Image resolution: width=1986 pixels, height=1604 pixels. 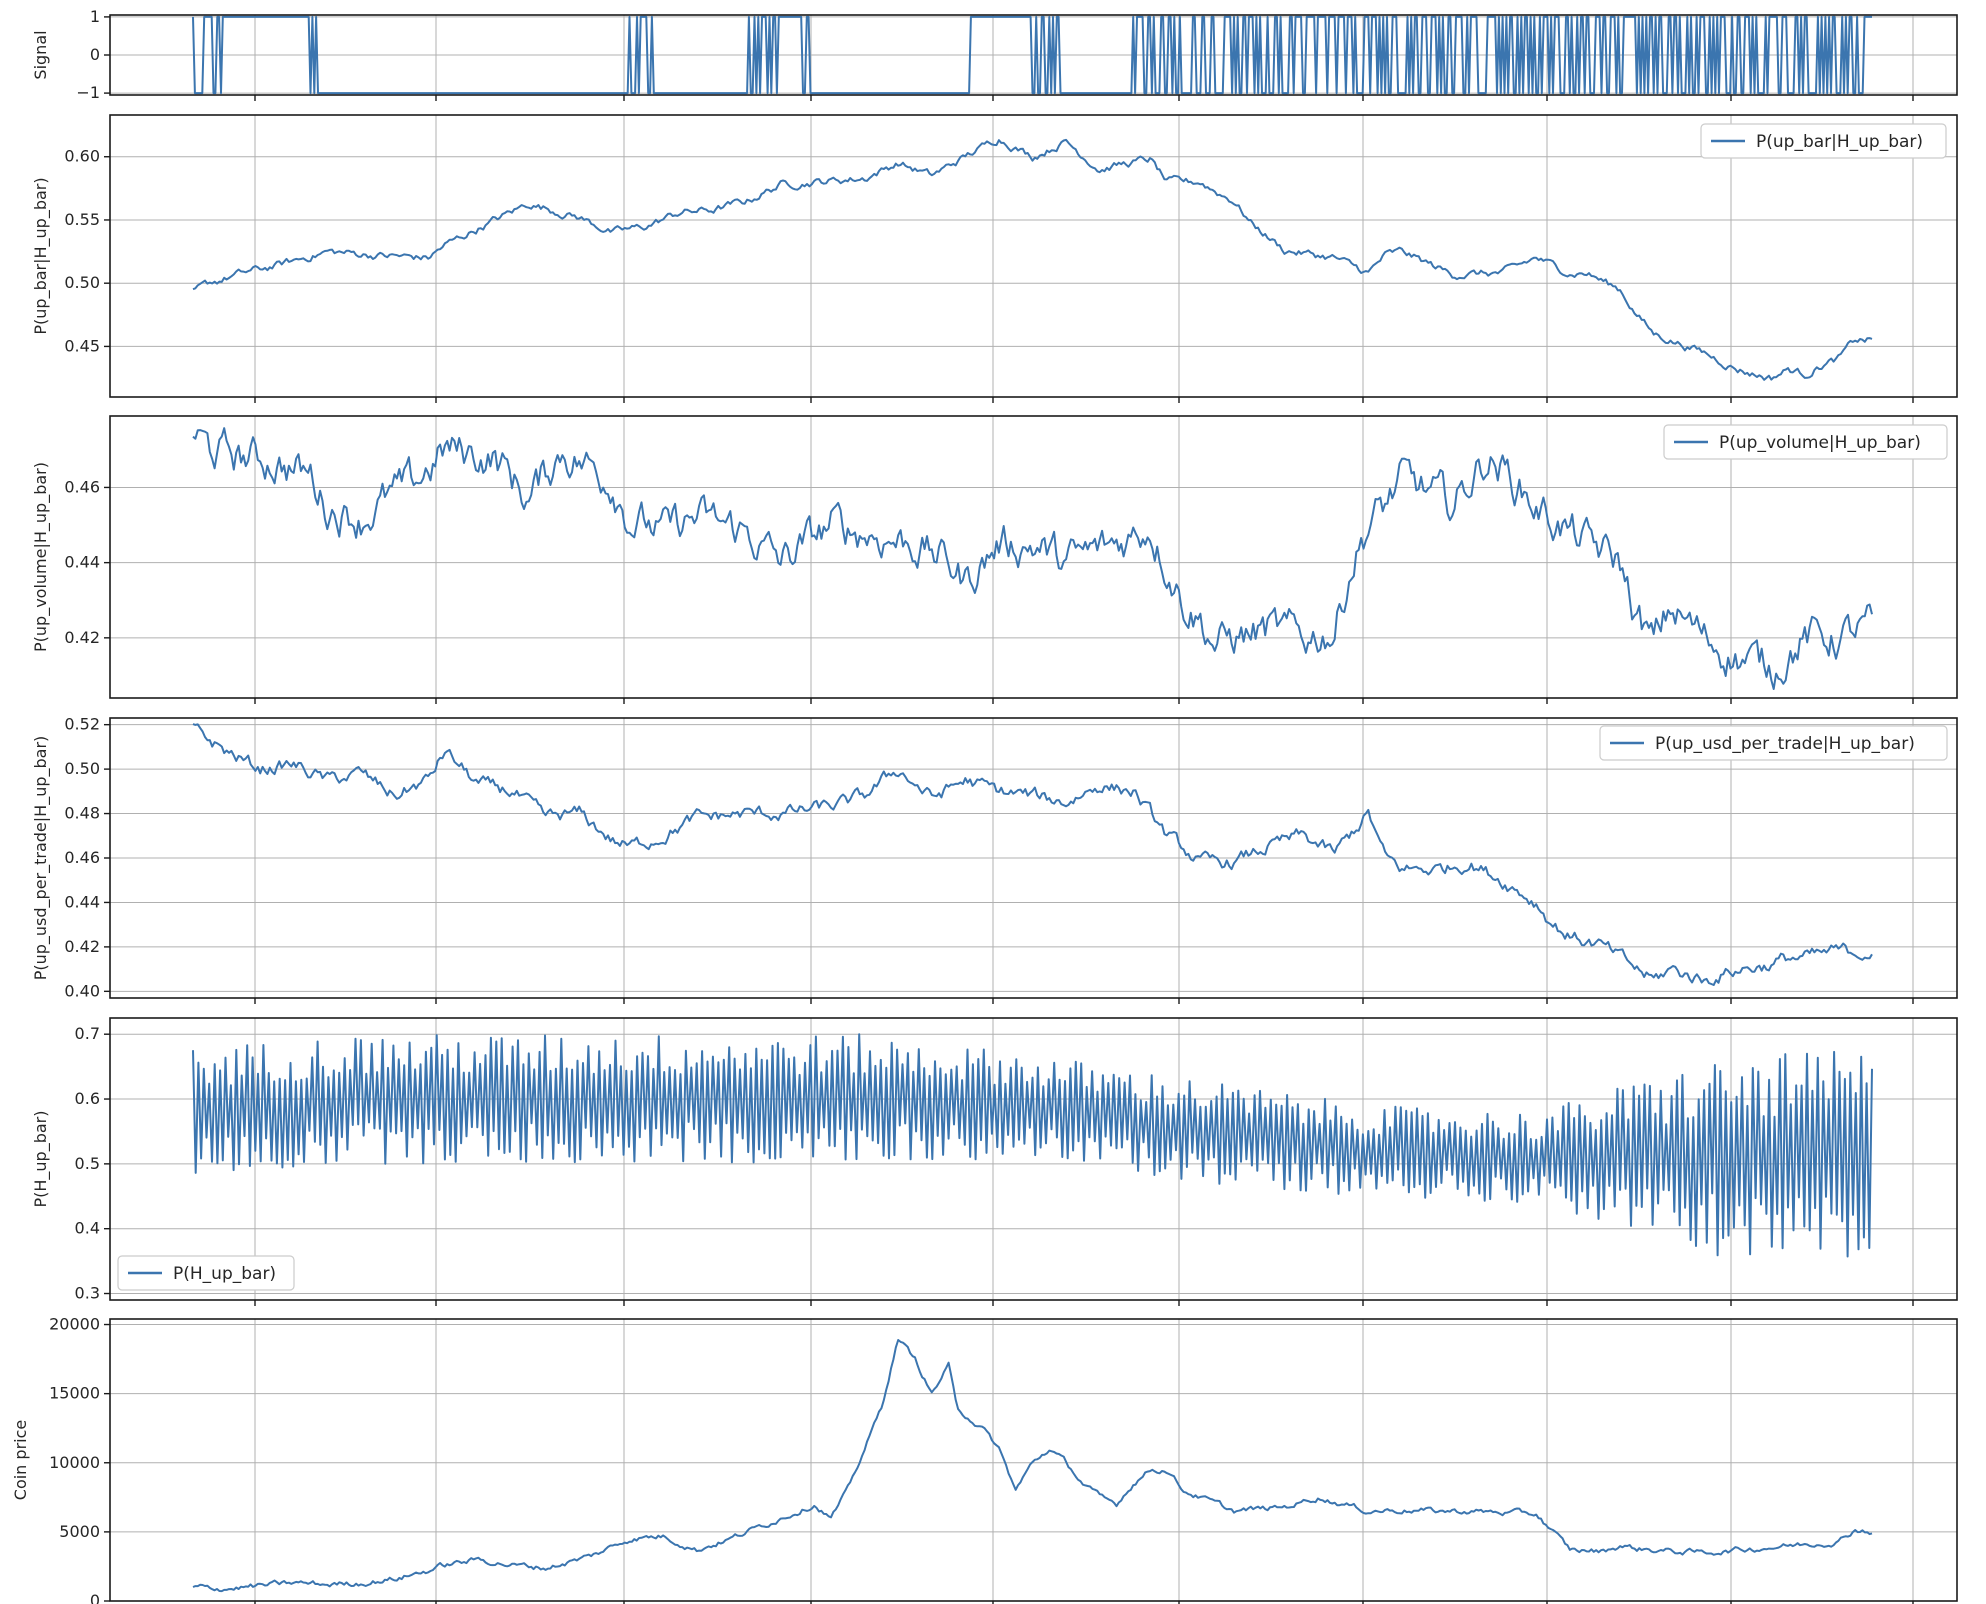 I want to click on h-up-bar-series-line, so click(x=1032, y=1145).